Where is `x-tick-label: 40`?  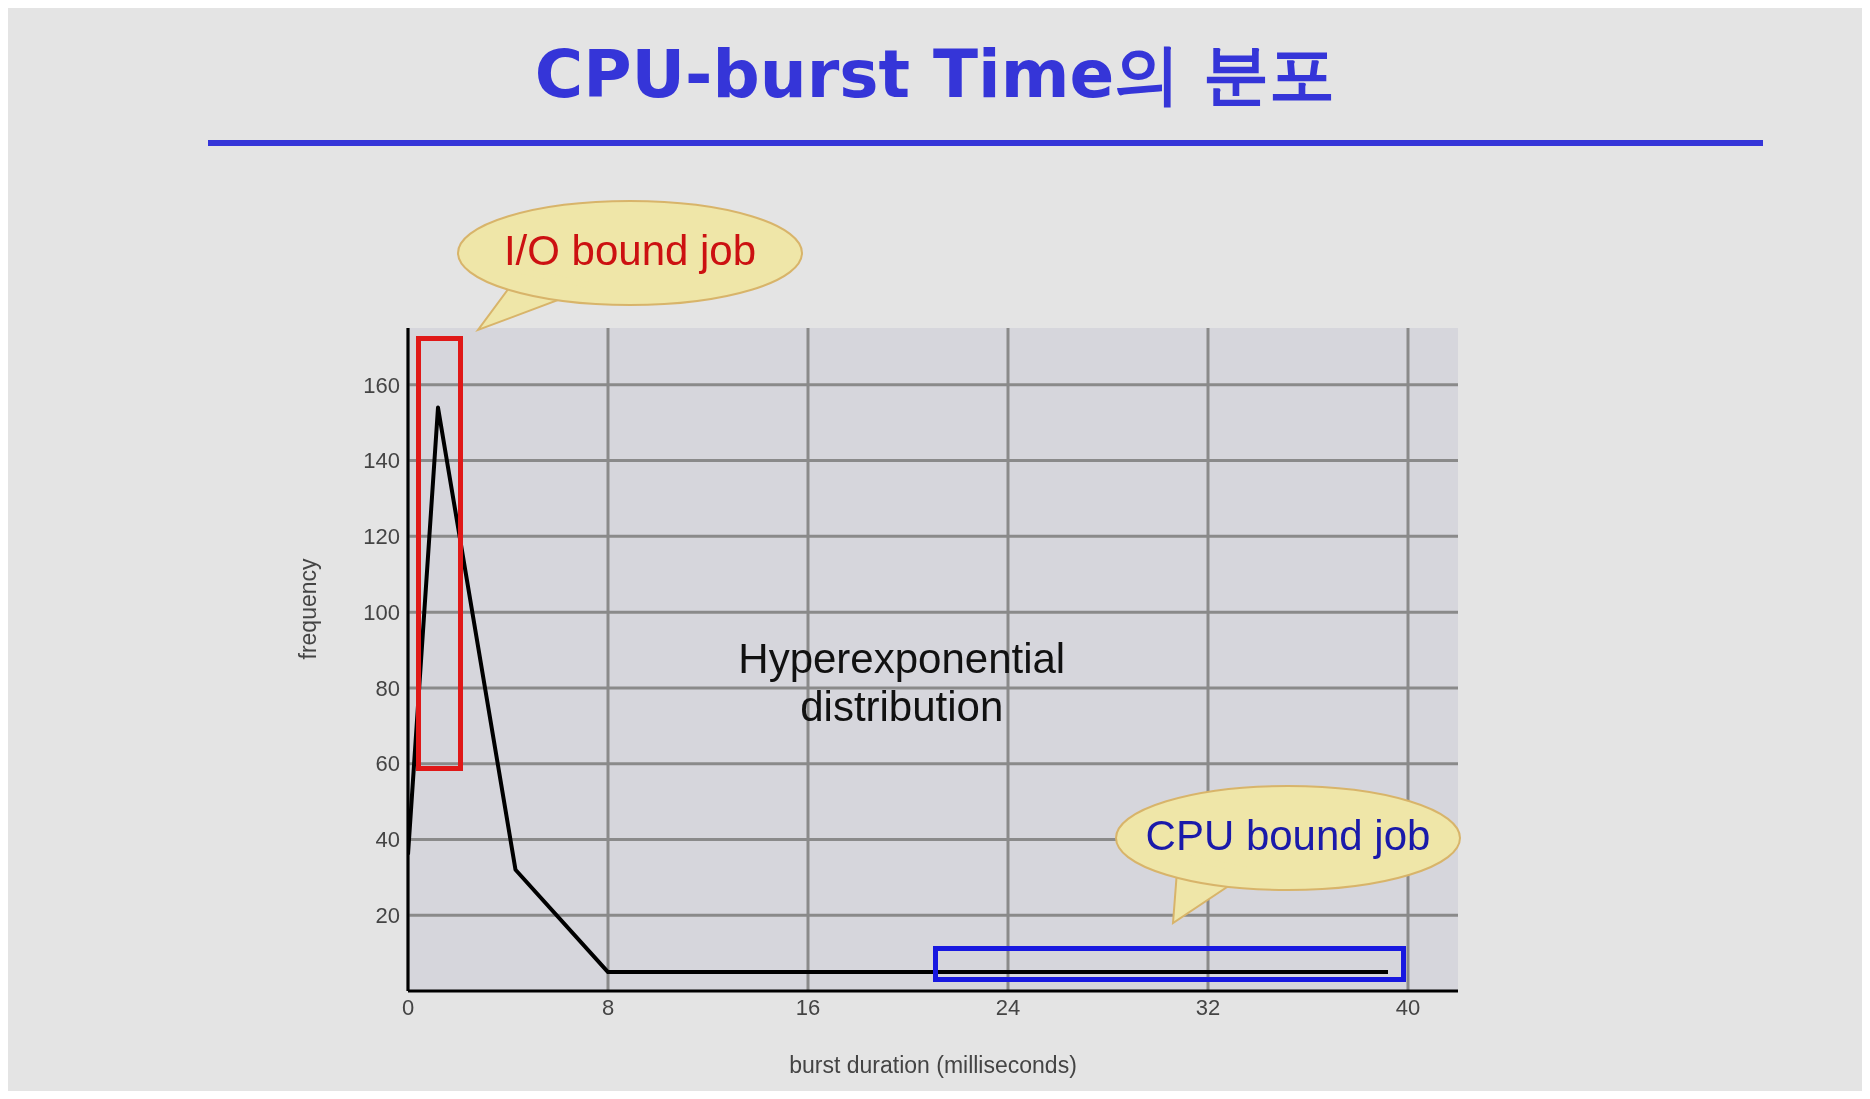 x-tick-label: 40 is located at coordinates (1408, 1007).